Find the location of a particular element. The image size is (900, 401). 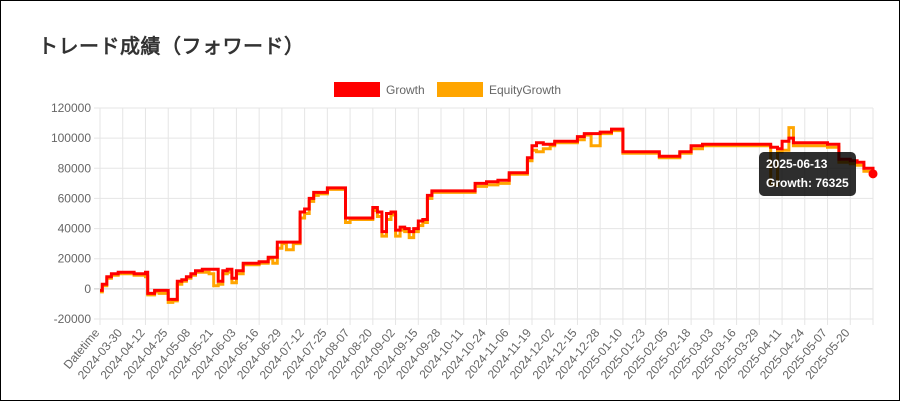

y-tick-label: 80000 is located at coordinates (75, 168).